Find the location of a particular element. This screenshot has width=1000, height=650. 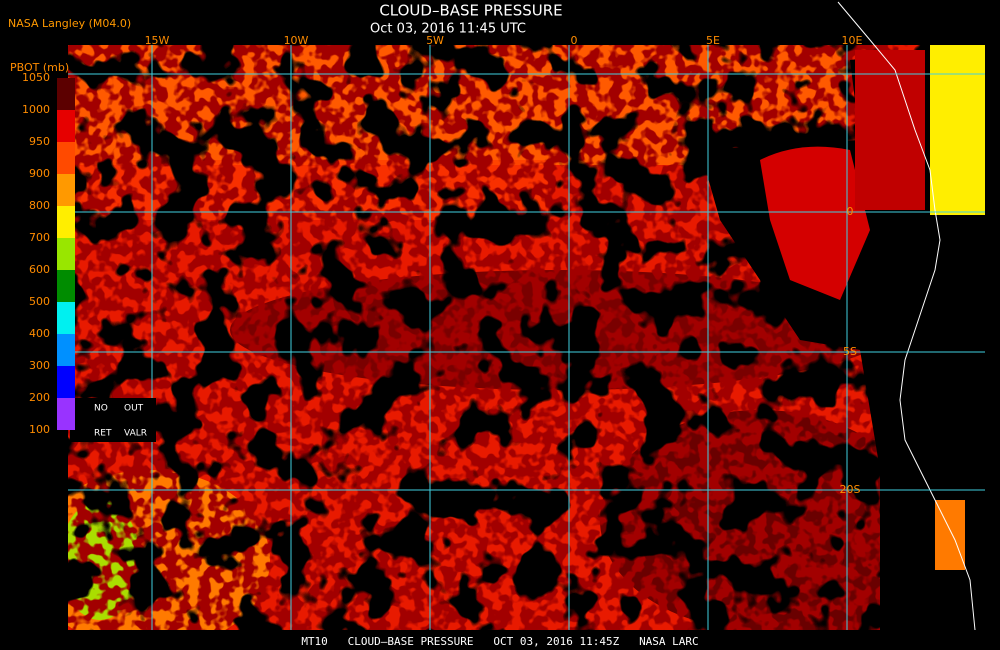

flag-label: RET is located at coordinates (103, 434).